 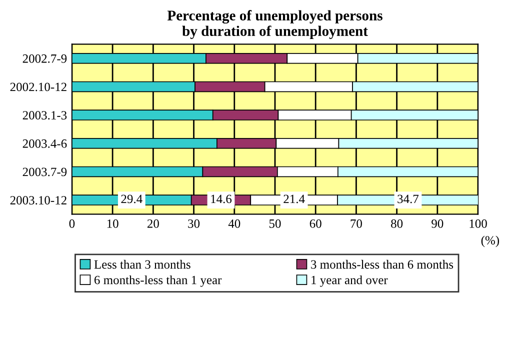 What do you see at coordinates (44, 115) in the screenshot?
I see `y-tick-label: 2003.1-3` at bounding box center [44, 115].